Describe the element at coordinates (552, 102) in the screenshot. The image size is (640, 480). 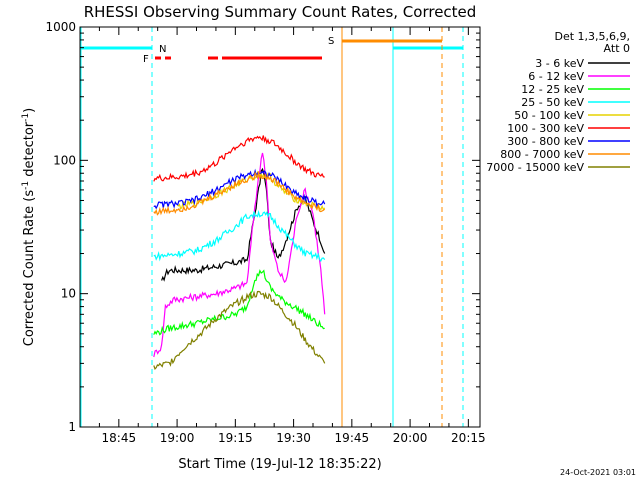
I see `legend-label-4: 25 - 50 keV` at that location.